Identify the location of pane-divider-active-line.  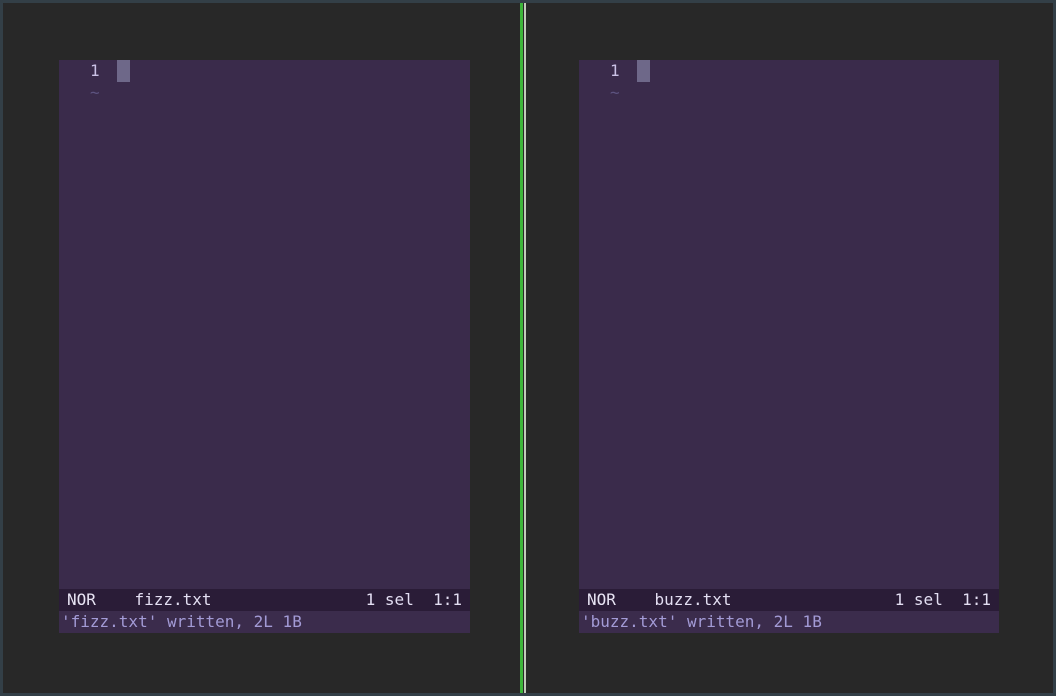
(521, 348).